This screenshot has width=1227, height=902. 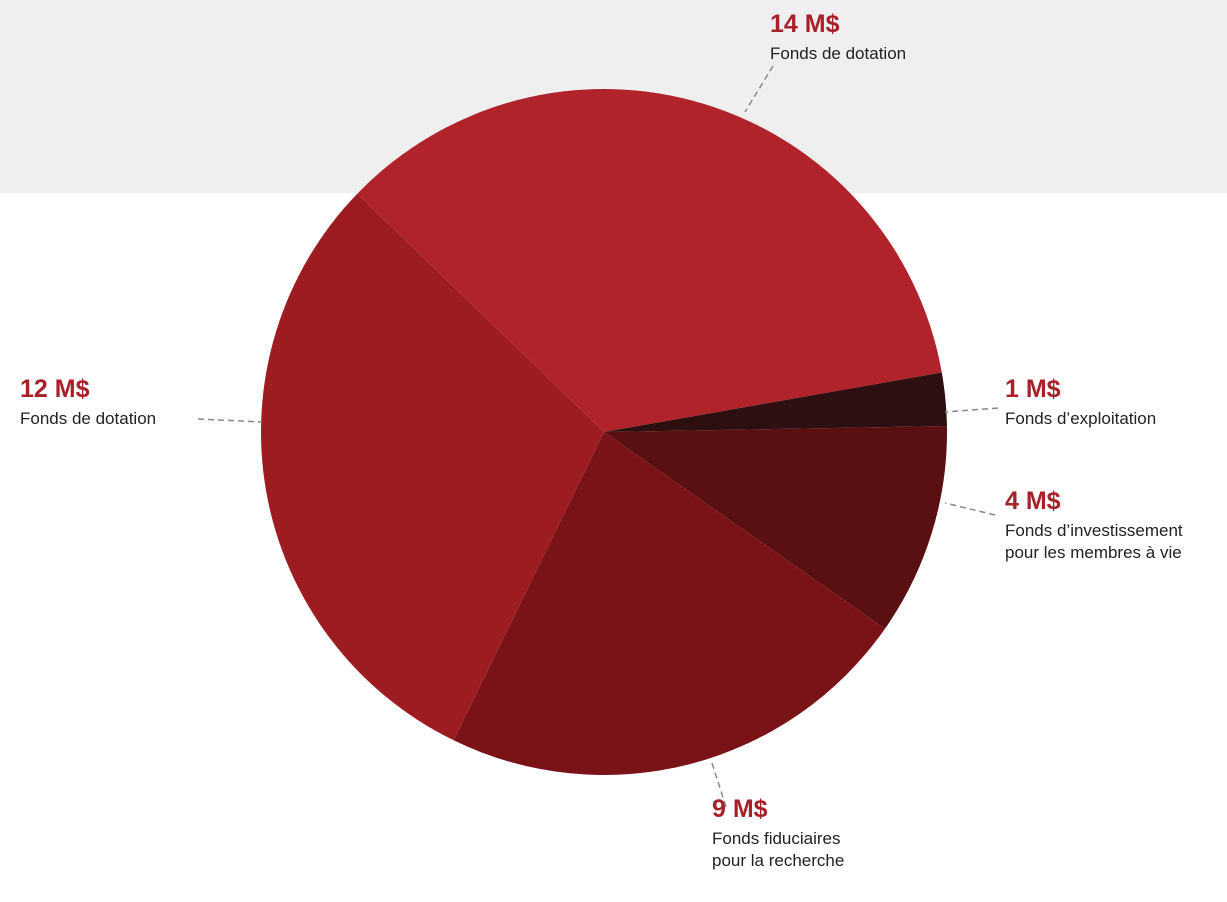 What do you see at coordinates (778, 849) in the screenshot?
I see `category-label: Fonds fiduciaires pour la recherche` at bounding box center [778, 849].